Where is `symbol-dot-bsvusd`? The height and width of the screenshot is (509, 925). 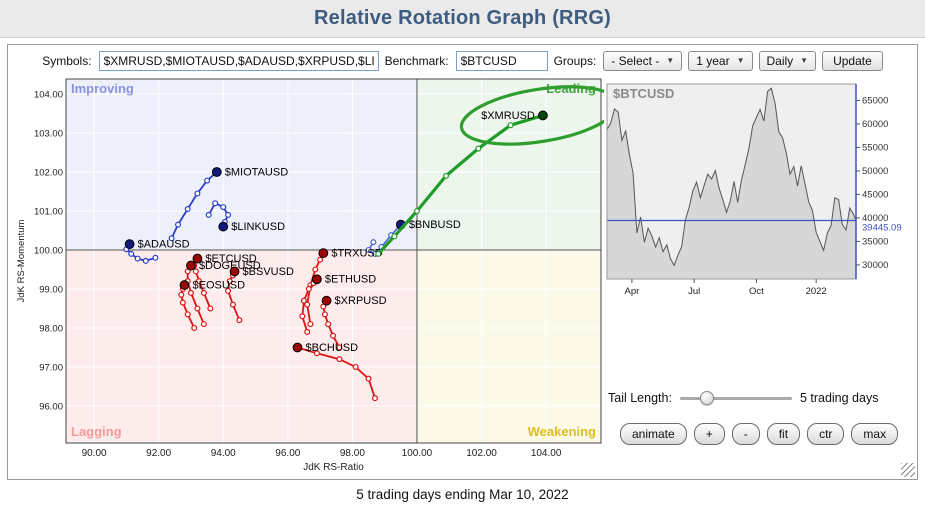
symbol-dot-bsvusd is located at coordinates (234, 271).